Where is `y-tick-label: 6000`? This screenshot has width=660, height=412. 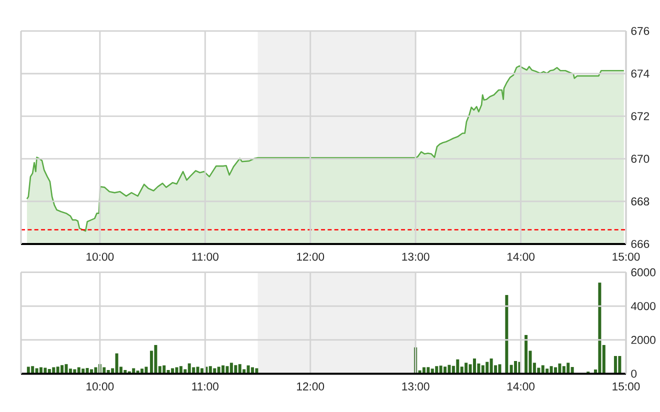
y-tick-label: 6000 is located at coordinates (643, 272).